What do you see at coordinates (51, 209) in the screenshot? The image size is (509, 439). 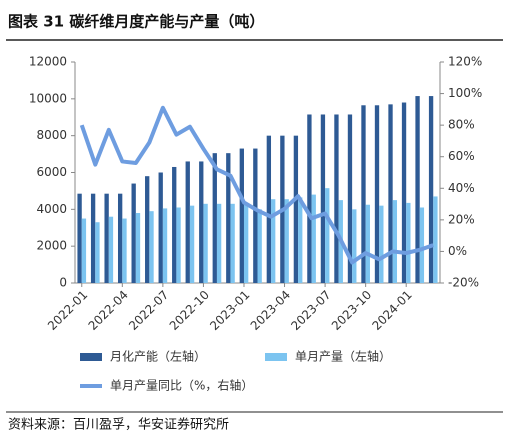 I see `y-tick-label: 4000` at bounding box center [51, 209].